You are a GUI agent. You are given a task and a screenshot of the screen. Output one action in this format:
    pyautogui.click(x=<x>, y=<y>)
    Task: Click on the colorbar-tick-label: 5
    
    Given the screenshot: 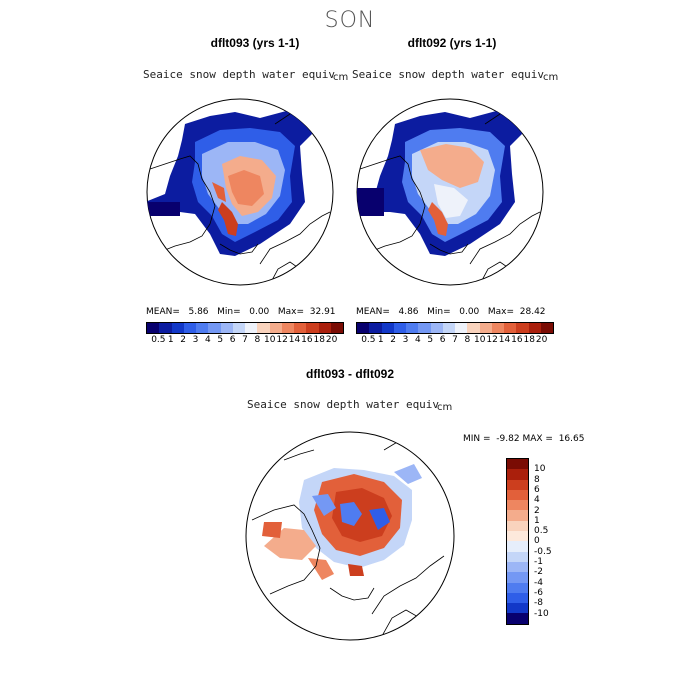 What is the action you would take?
    pyautogui.click(x=220, y=340)
    